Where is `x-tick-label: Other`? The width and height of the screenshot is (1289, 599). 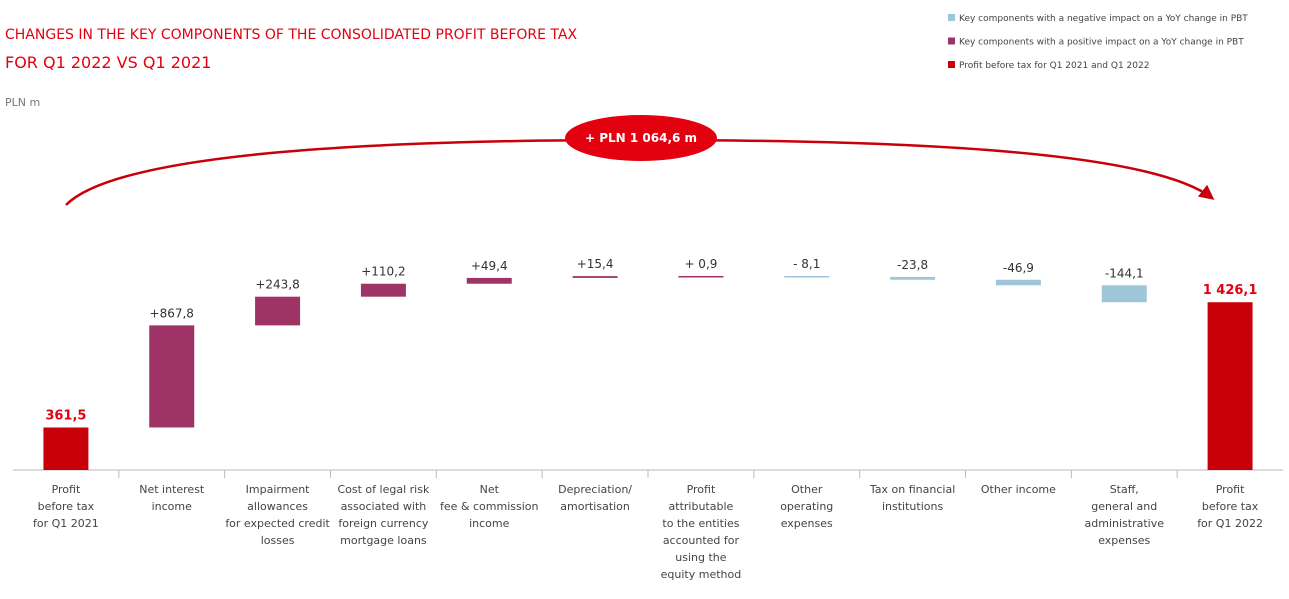
x-tick-label: Other is located at coordinates (807, 489).